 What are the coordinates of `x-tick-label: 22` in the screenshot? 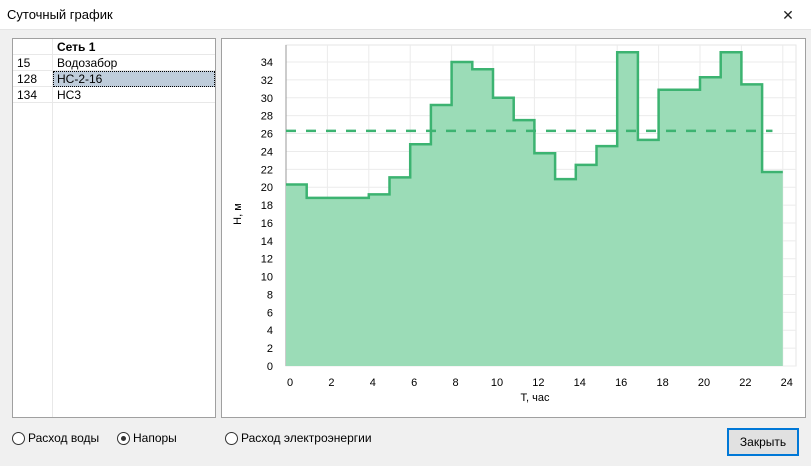 It's located at (745, 383).